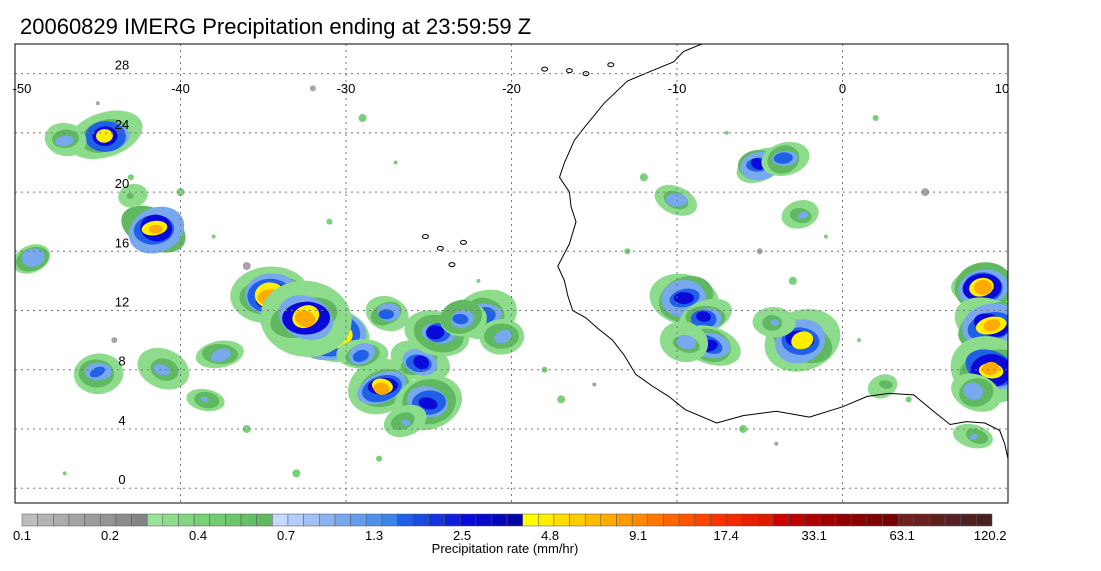 This screenshot has height=571, width=1101. I want to click on lon-tick-label: -50, so click(22, 88).